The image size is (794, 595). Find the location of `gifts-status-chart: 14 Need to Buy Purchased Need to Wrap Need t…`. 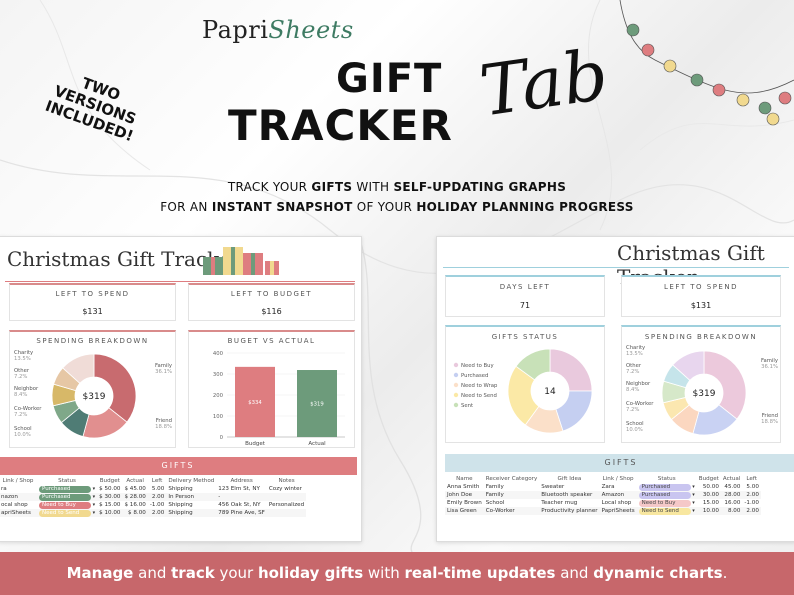

gifts-status-chart: 14 Need to Buy Purchased Need to Wrap Need t… is located at coordinates (523, 391).